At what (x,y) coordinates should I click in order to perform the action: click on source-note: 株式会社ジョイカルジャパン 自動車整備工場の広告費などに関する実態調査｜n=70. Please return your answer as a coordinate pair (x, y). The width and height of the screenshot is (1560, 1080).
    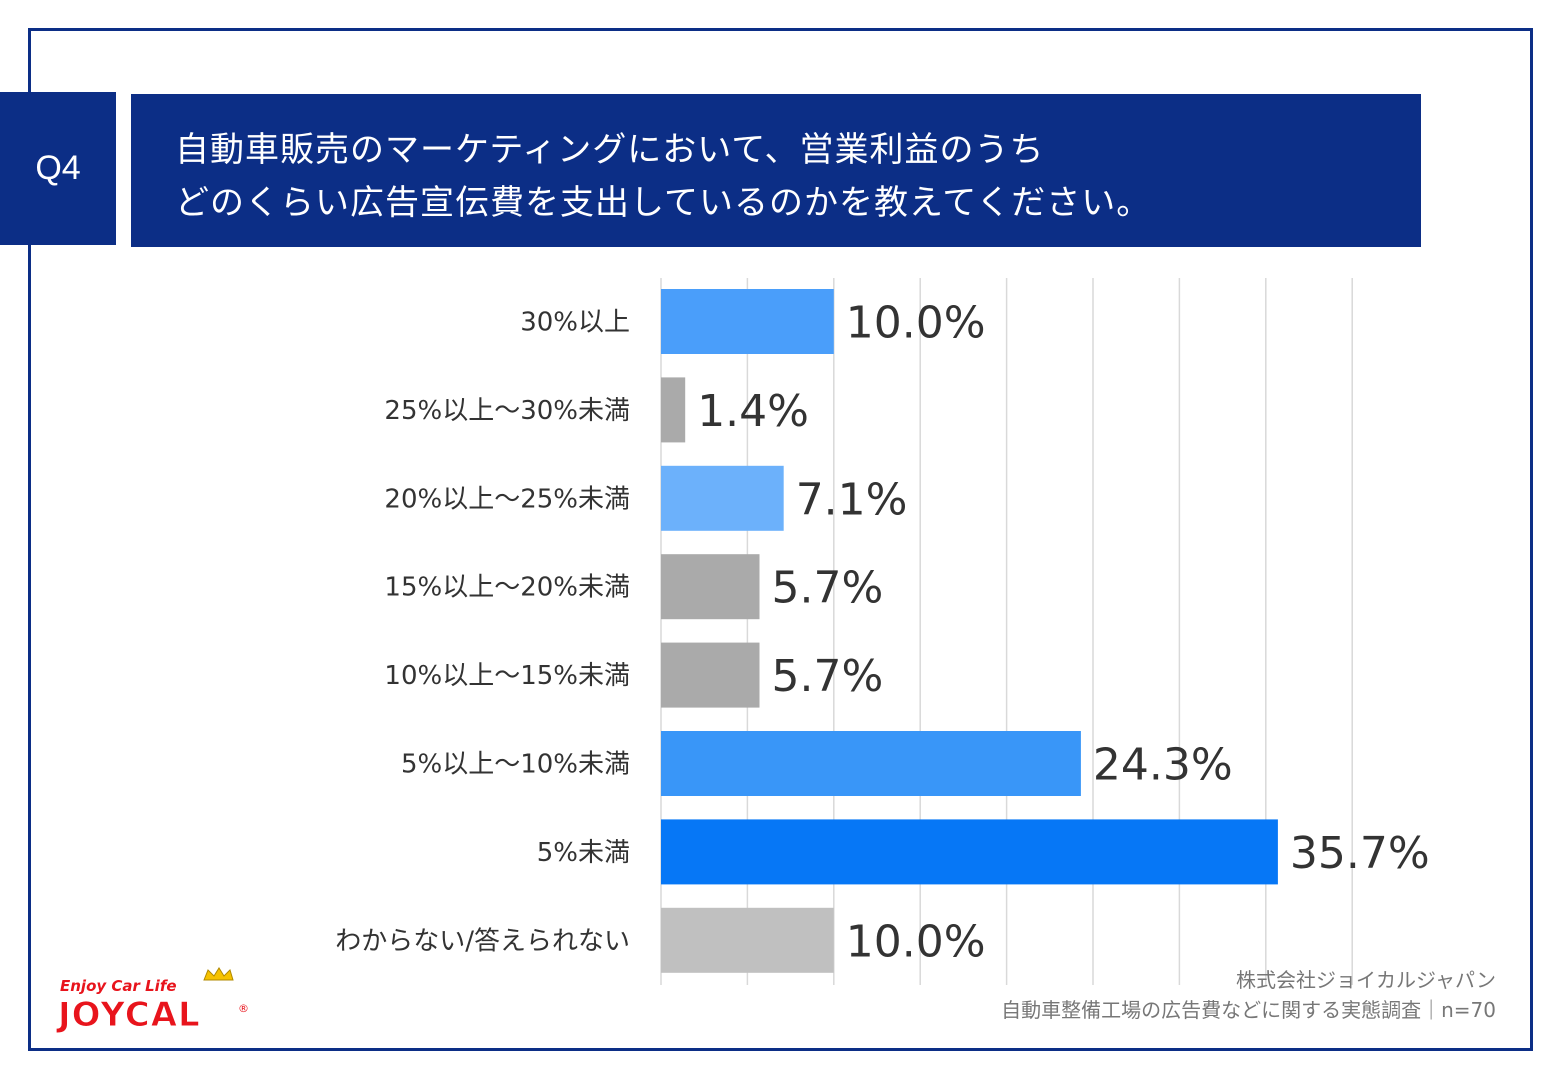
    Looking at the image, I should click on (1248, 995).